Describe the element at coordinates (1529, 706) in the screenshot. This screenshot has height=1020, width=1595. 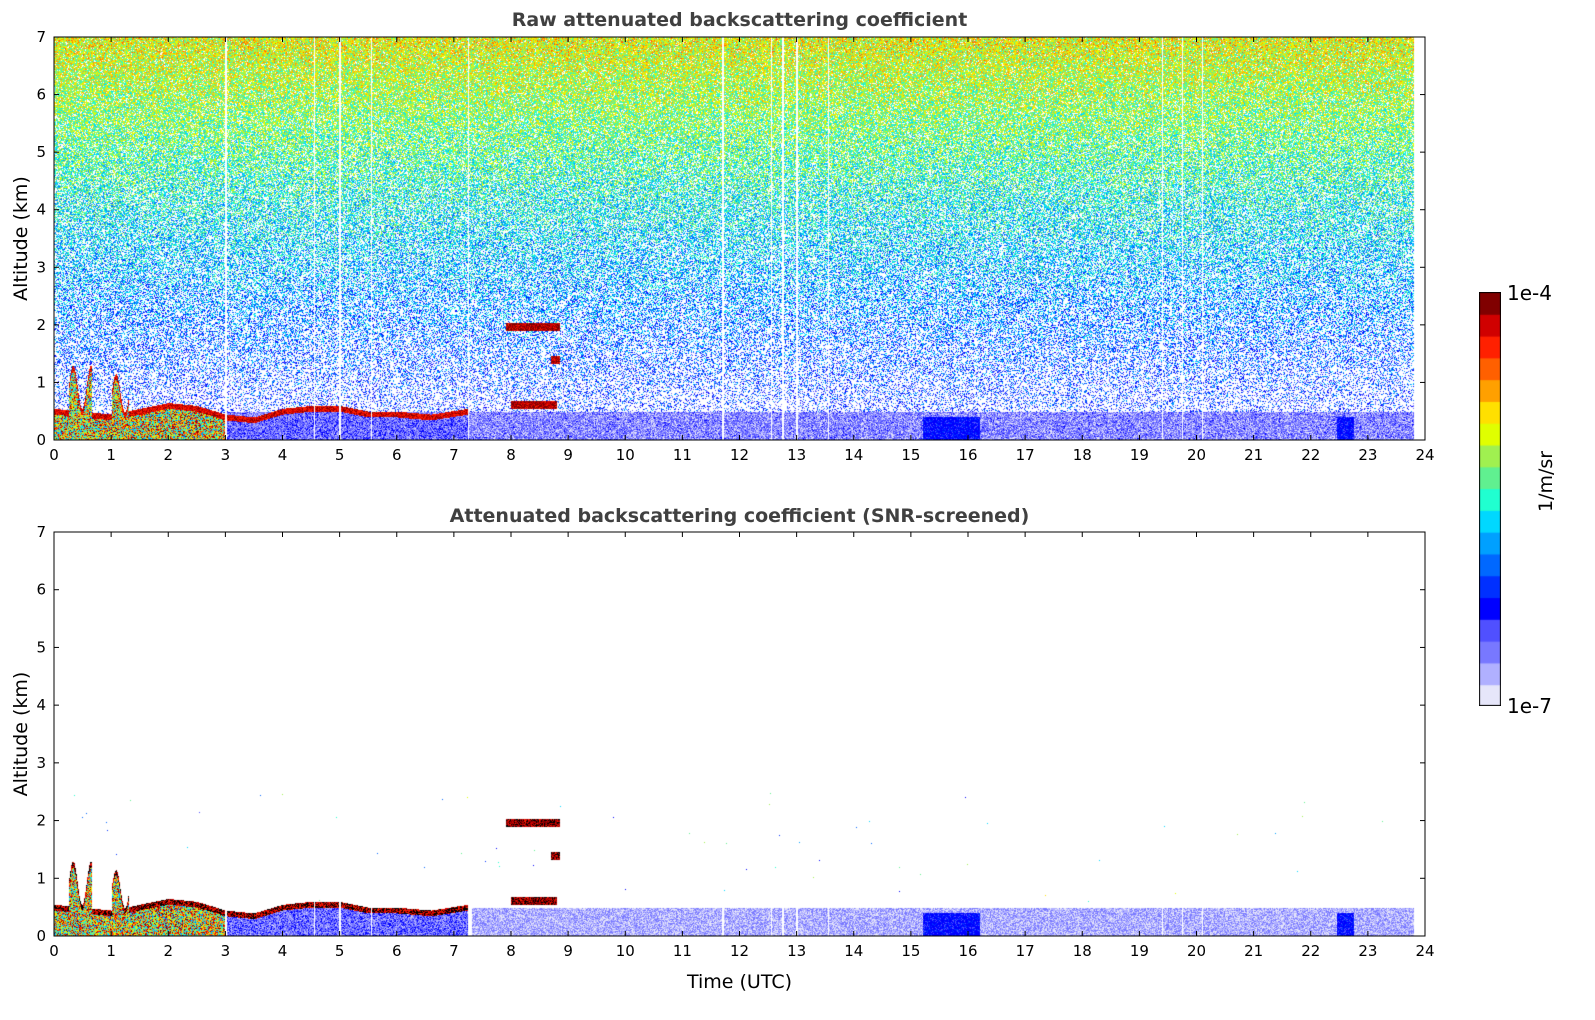
I see `colorbar-min-label: 1e-7` at that location.